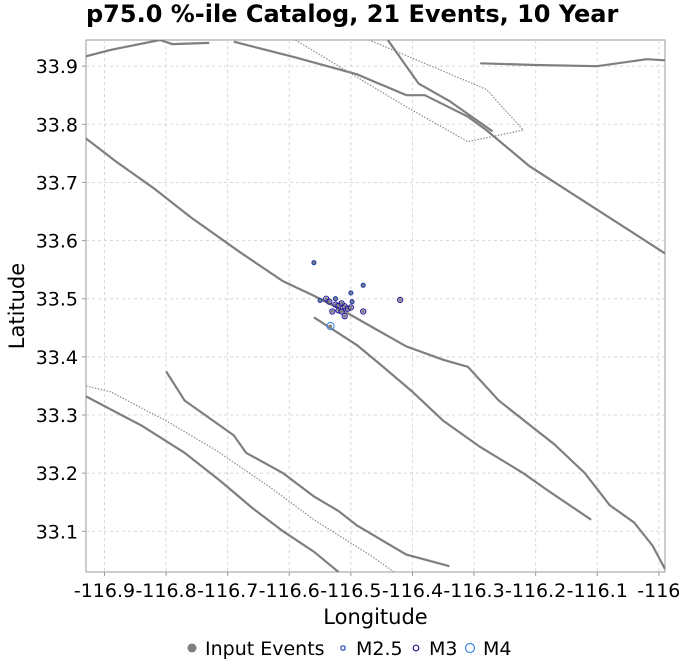  What do you see at coordinates (17, 306) in the screenshot?
I see `y-axis-label: Latitude` at bounding box center [17, 306].